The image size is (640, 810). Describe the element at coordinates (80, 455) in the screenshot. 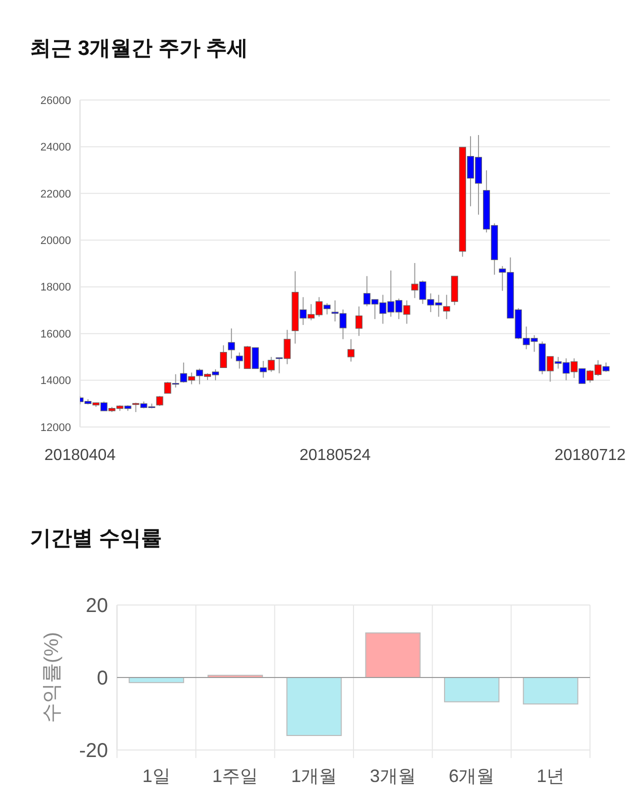

I see `xtick: 20180404` at that location.